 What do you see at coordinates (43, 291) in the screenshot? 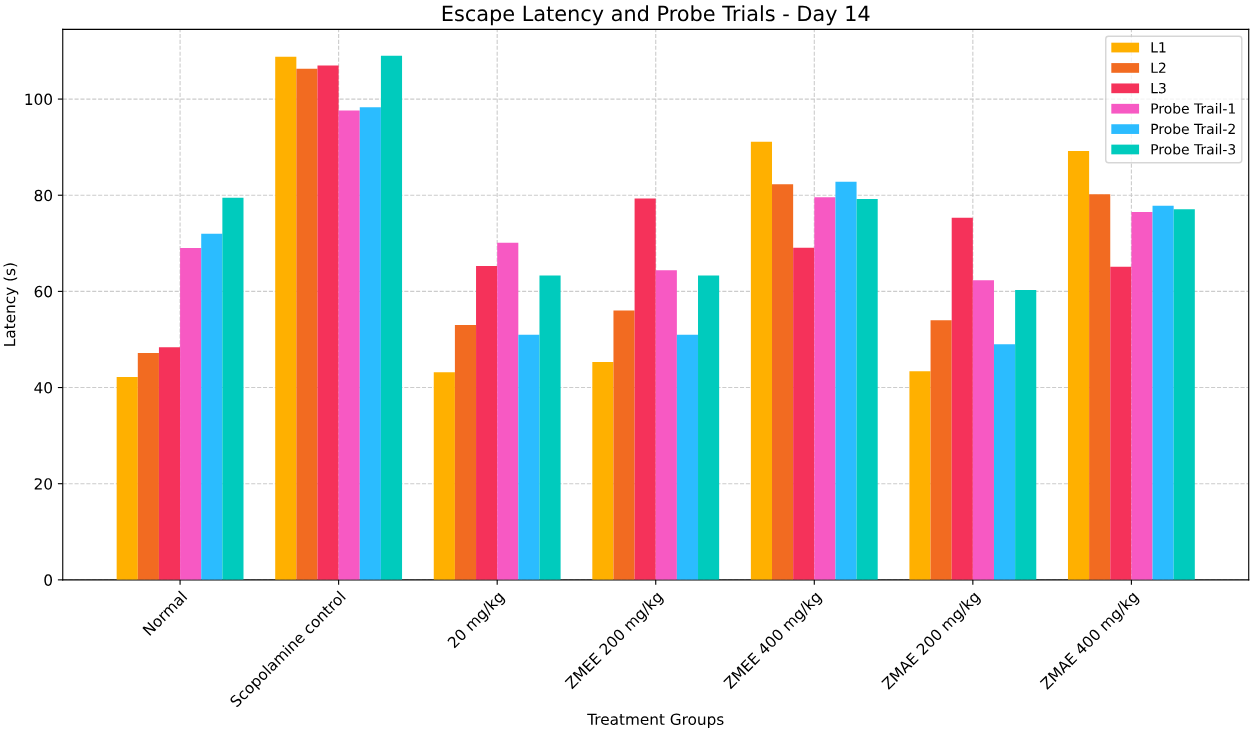
I see `y-tick-label: 60` at bounding box center [43, 291].